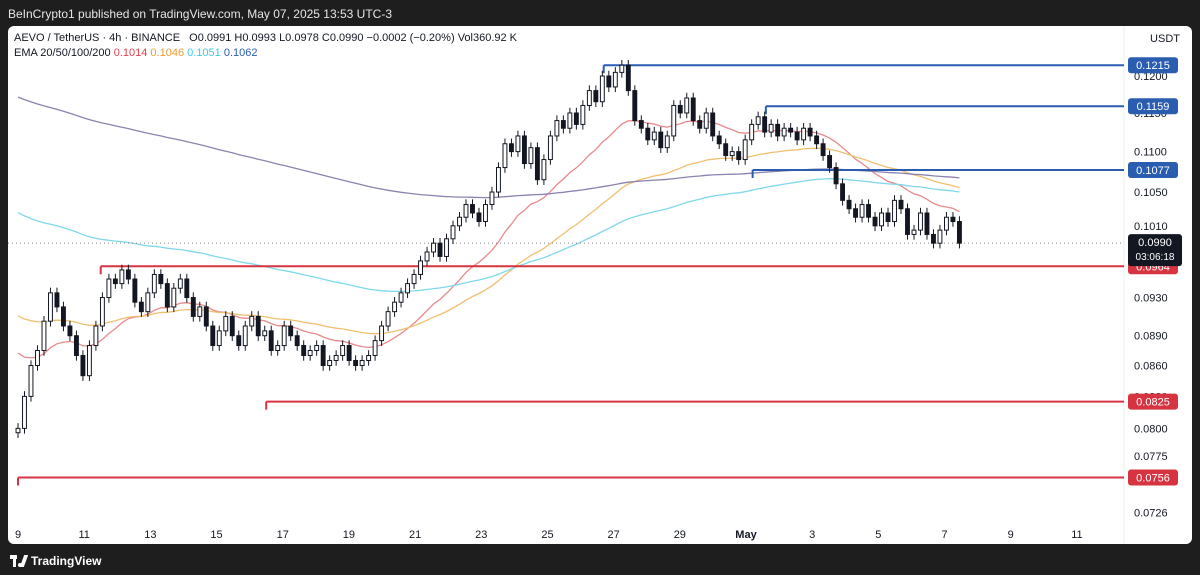 The image size is (1200, 575). Describe the element at coordinates (1165, 39) in the screenshot. I see `currency-label: USDT` at that location.